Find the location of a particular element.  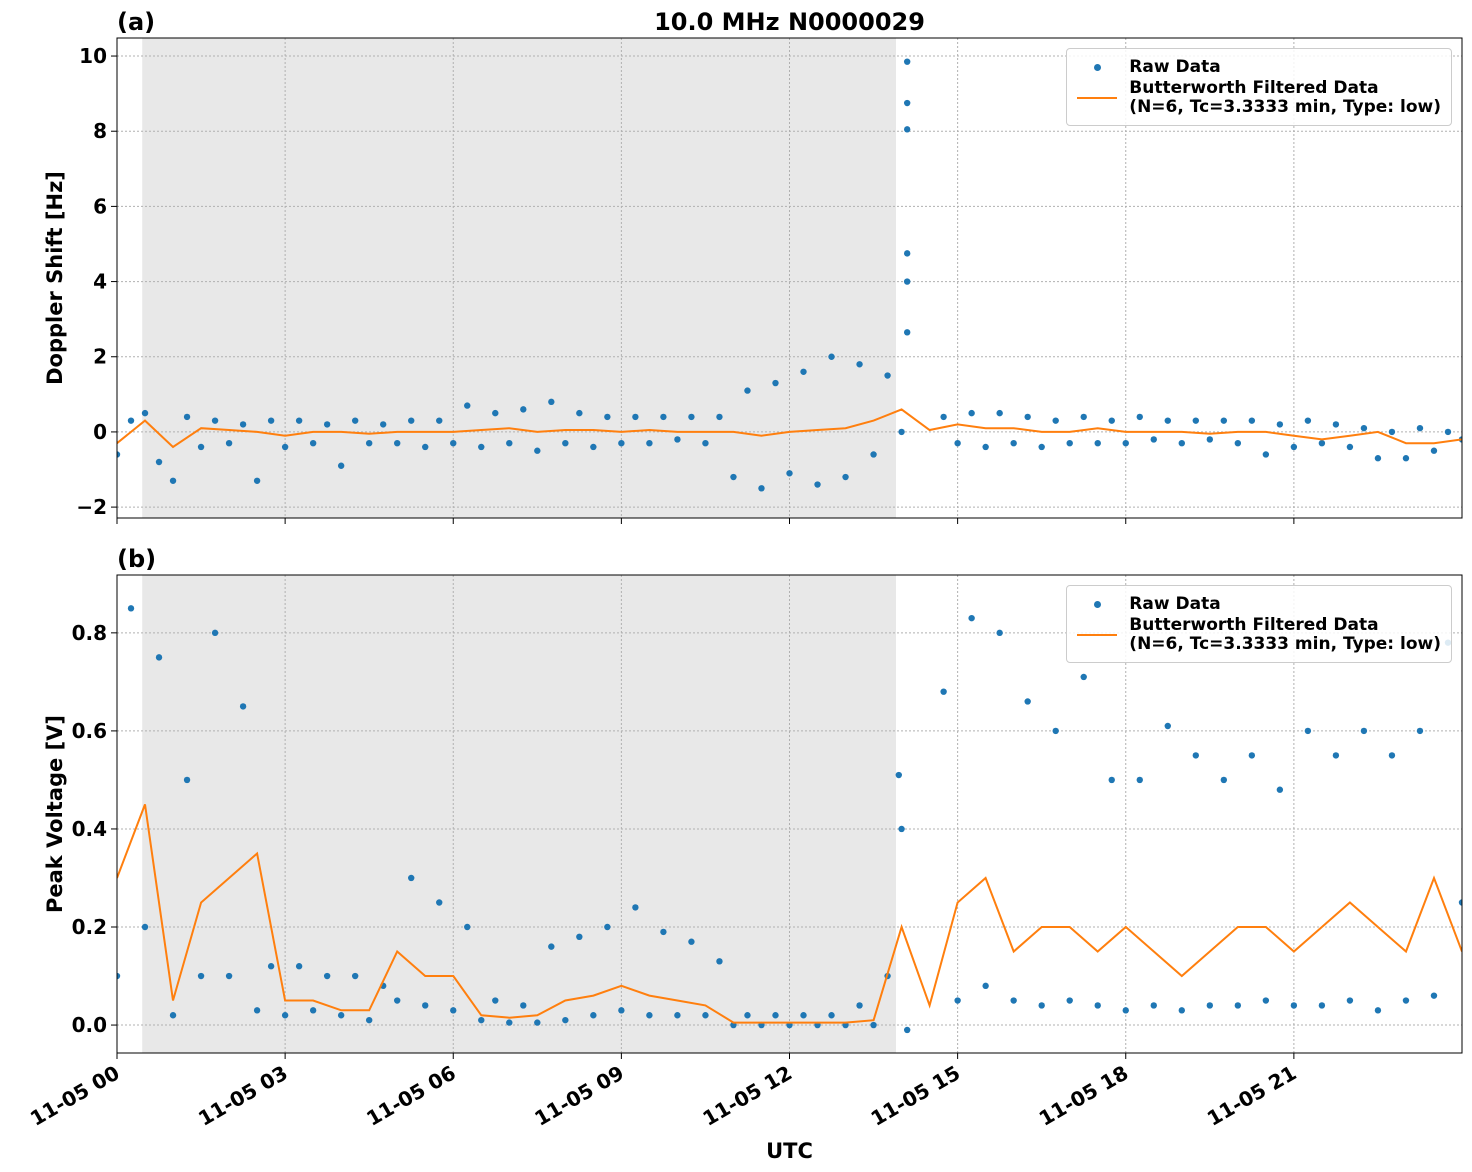

x-axis-label: UTC is located at coordinates (789, 1151).